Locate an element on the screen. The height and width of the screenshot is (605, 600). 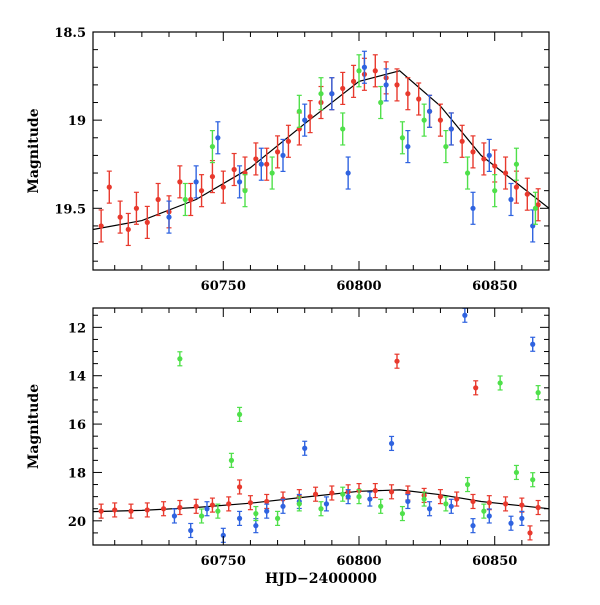
x-tick-label: 60750 is located at coordinates (223, 561).